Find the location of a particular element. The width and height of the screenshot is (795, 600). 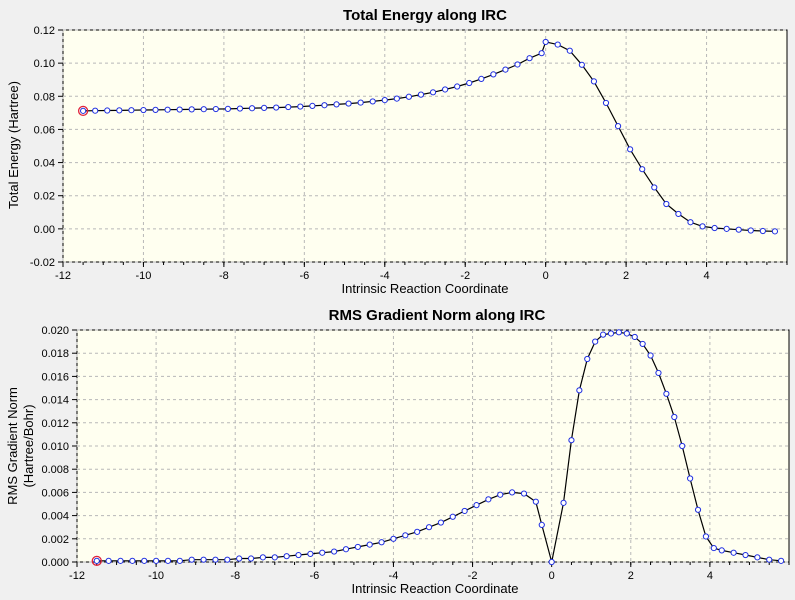

energy-y-tick-label: 0.08 is located at coordinates (44, 97).